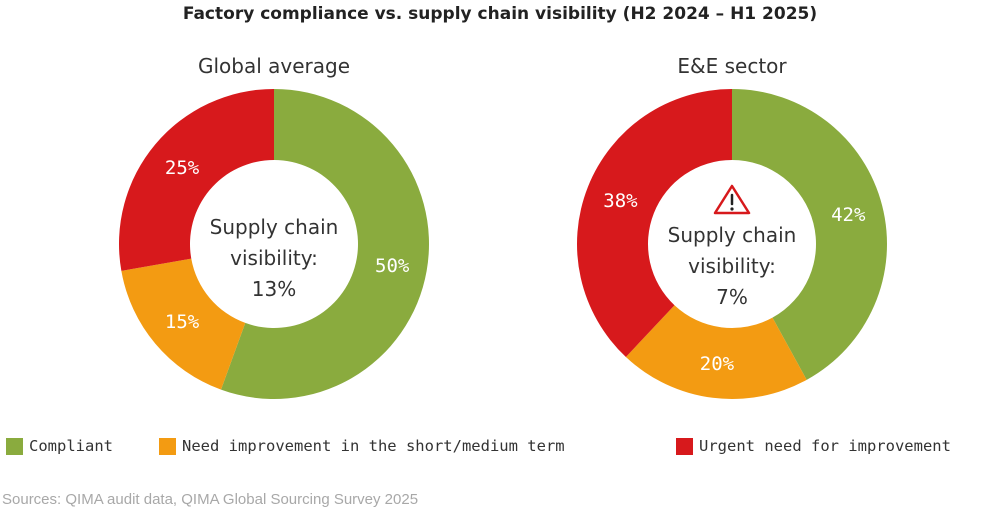 This screenshot has width=1000, height=514. What do you see at coordinates (809, 234) in the screenshot?
I see `slice-1-compliant` at bounding box center [809, 234].